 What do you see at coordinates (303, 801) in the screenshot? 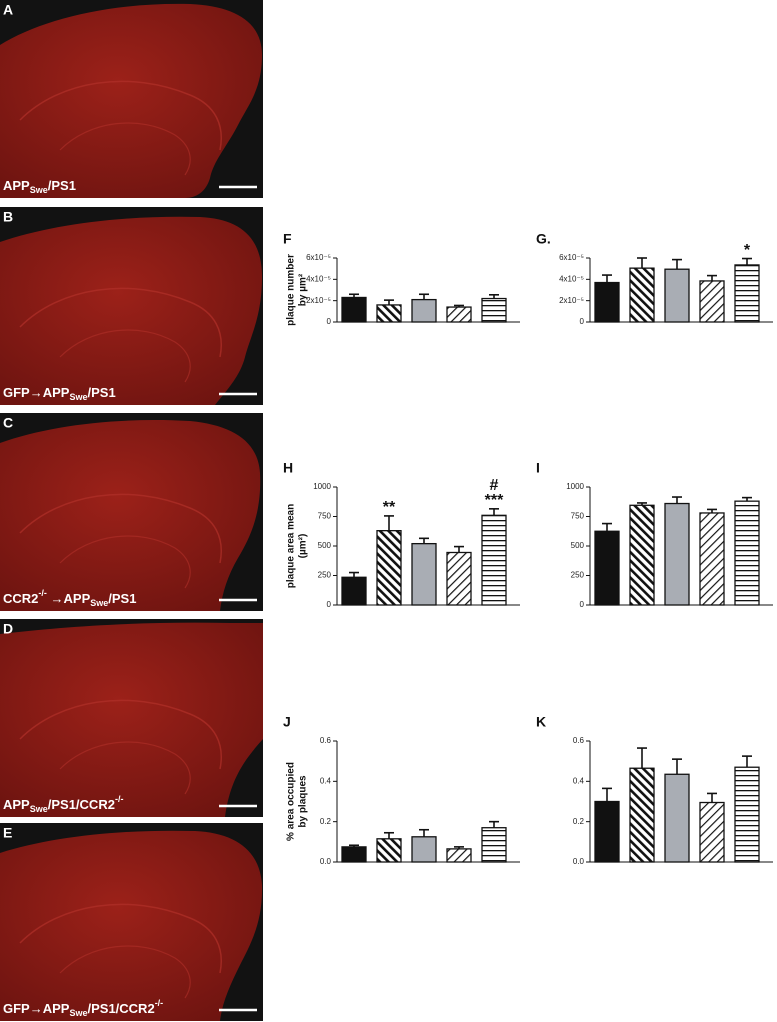
I see `y-axis-label: by plaques` at bounding box center [303, 801].